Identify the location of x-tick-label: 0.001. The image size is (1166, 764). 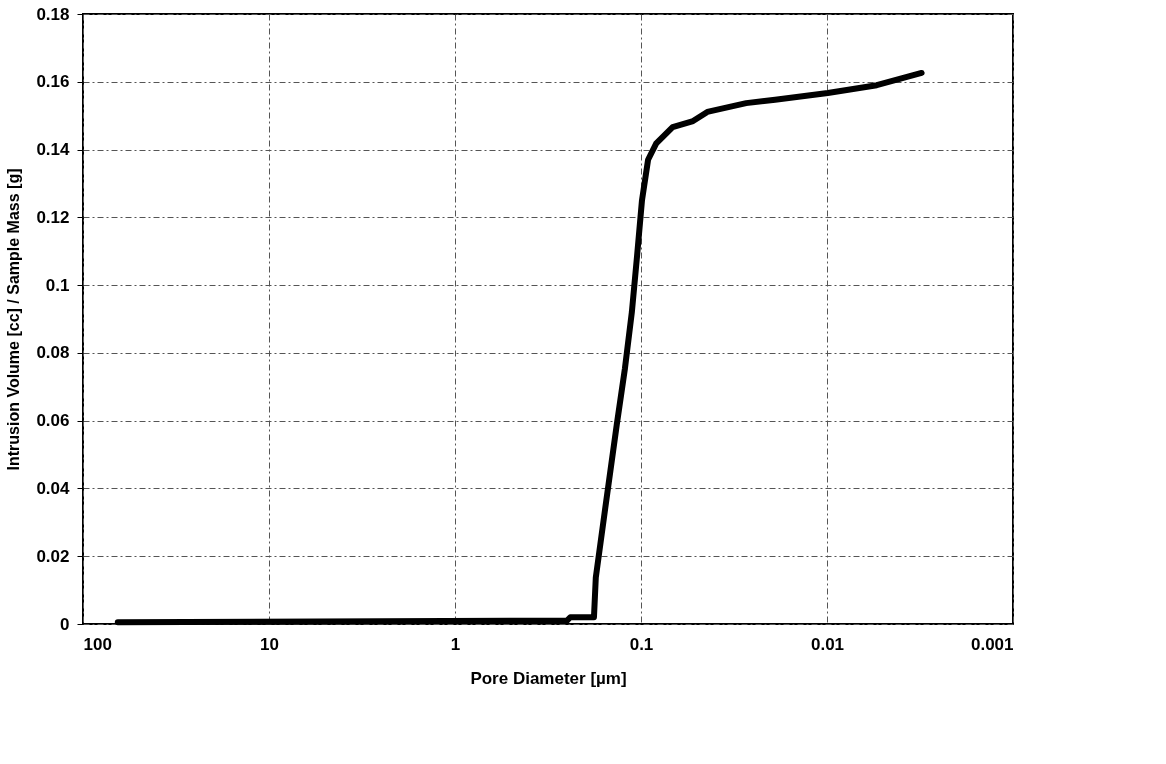
(992, 644).